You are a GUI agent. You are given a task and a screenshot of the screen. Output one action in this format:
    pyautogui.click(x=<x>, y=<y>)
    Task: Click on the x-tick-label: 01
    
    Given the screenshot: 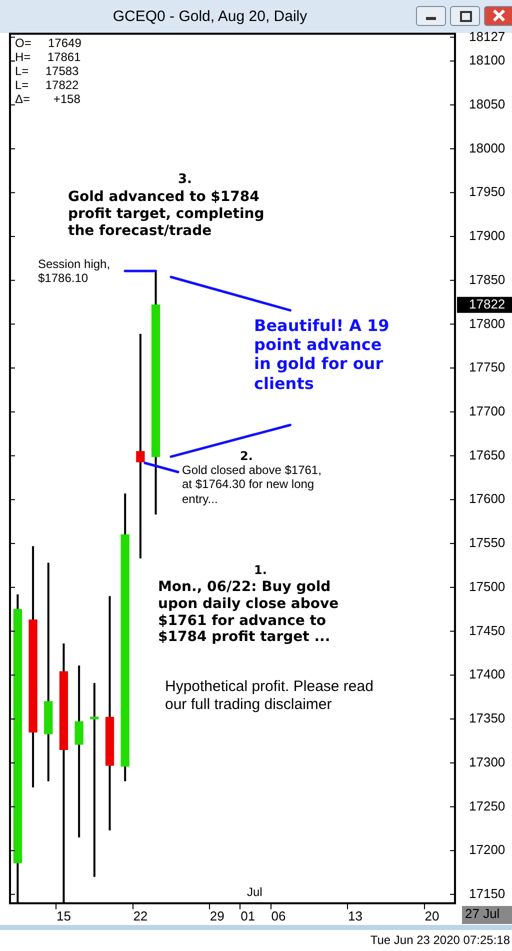 What is the action you would take?
    pyautogui.click(x=248, y=916)
    